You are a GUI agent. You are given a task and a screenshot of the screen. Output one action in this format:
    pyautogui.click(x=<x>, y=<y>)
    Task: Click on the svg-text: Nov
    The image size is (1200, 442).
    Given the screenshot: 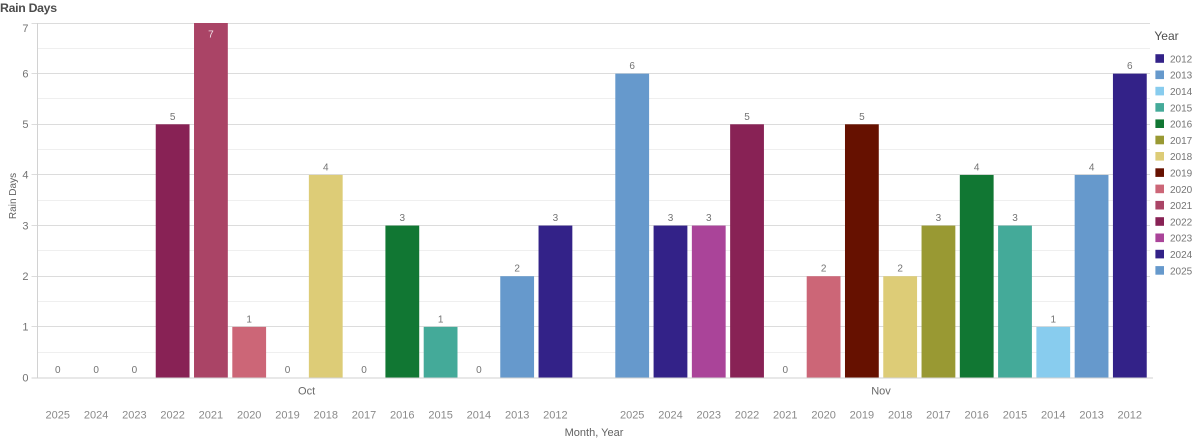 What is the action you would take?
    pyautogui.click(x=881, y=392)
    